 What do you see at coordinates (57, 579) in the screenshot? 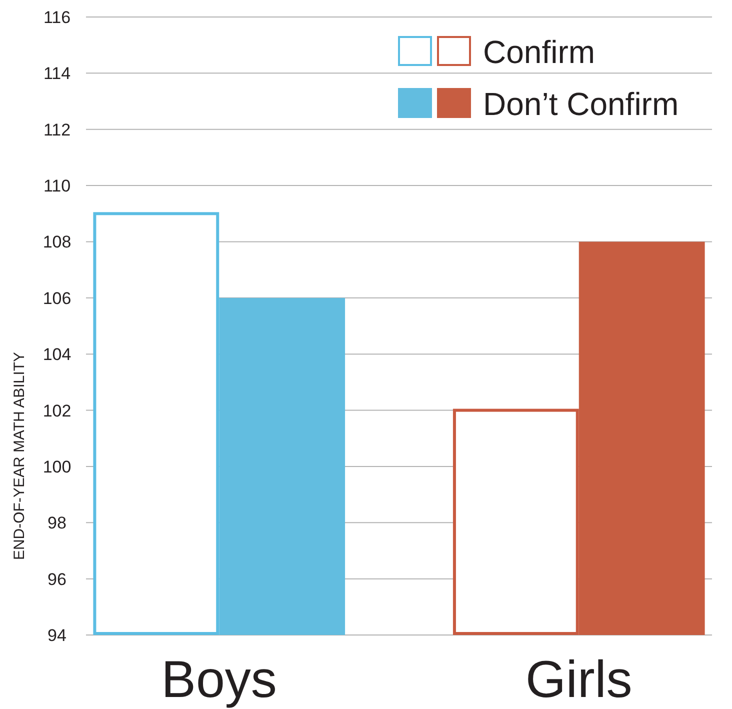
I see `y-tick-label: 96` at bounding box center [57, 579].